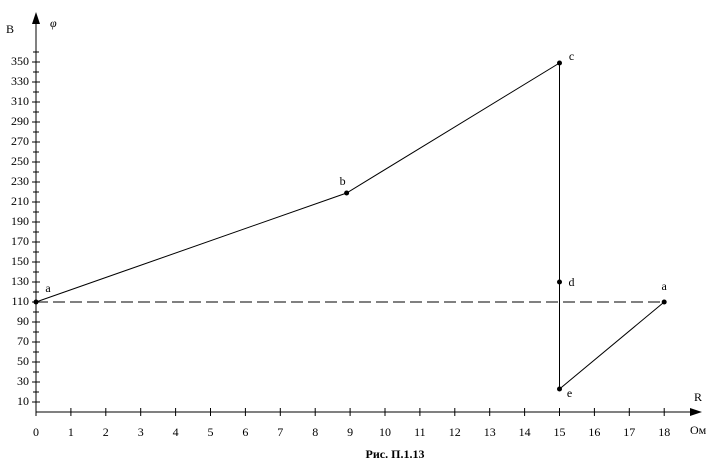  What do you see at coordinates (36, 18) in the screenshot?
I see `y-arrow` at bounding box center [36, 18].